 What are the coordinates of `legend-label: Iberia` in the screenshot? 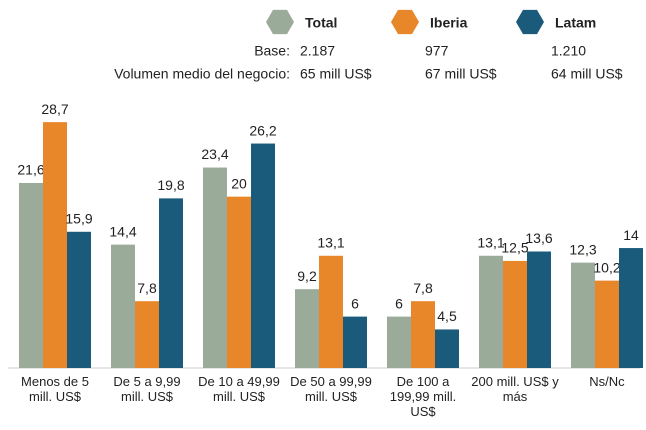 It's located at (449, 23).